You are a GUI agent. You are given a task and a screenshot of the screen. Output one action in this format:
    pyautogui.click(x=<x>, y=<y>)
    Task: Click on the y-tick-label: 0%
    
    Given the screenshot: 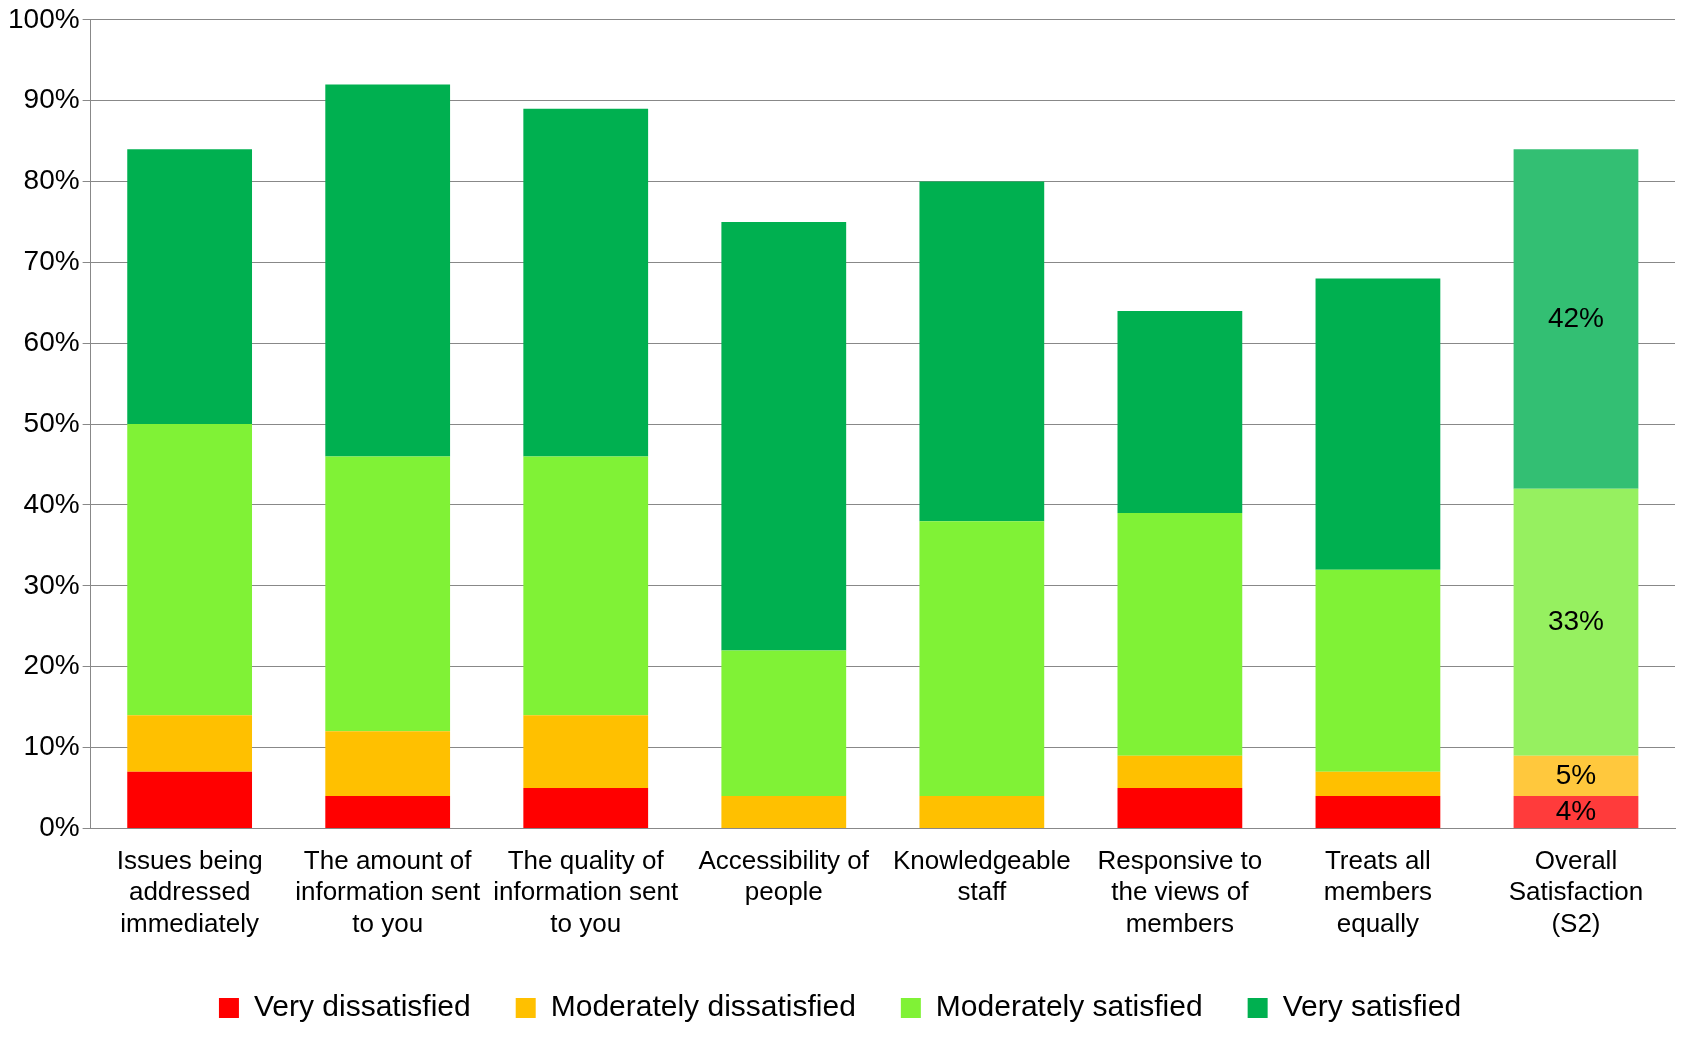 What is the action you would take?
    pyautogui.click(x=59, y=827)
    